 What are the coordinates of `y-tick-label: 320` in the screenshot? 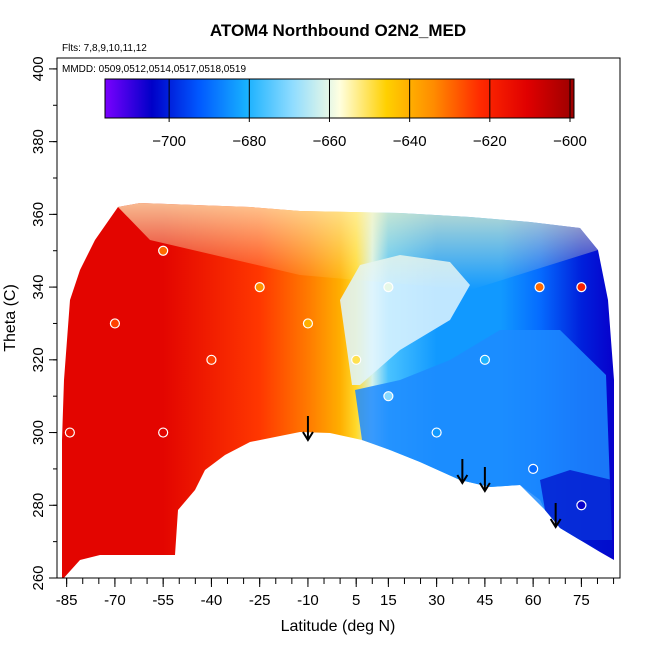 It's located at (38, 359).